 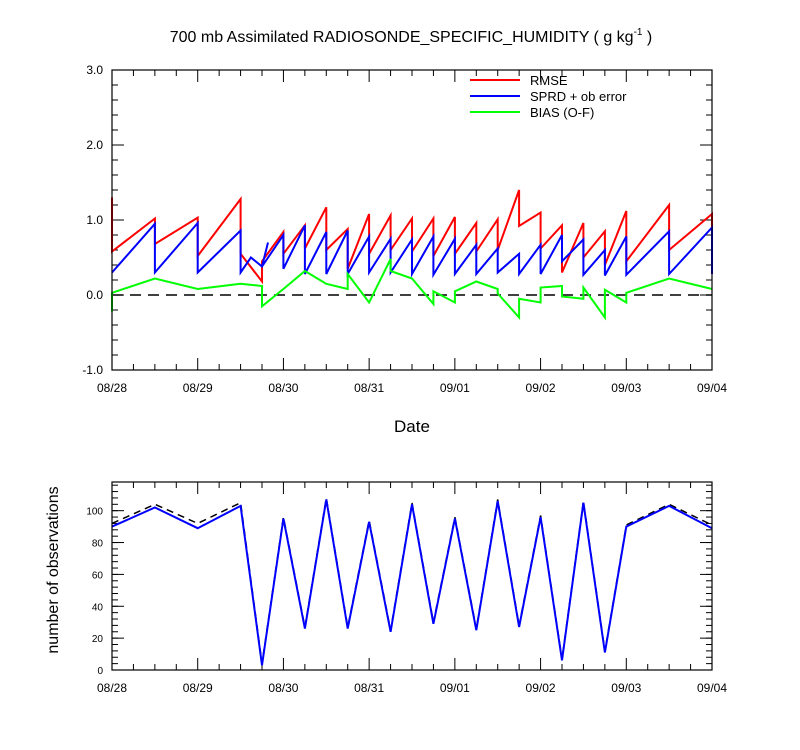 What do you see at coordinates (100, 671) in the screenshot?
I see `bottom-y-tick-label: 0` at bounding box center [100, 671].